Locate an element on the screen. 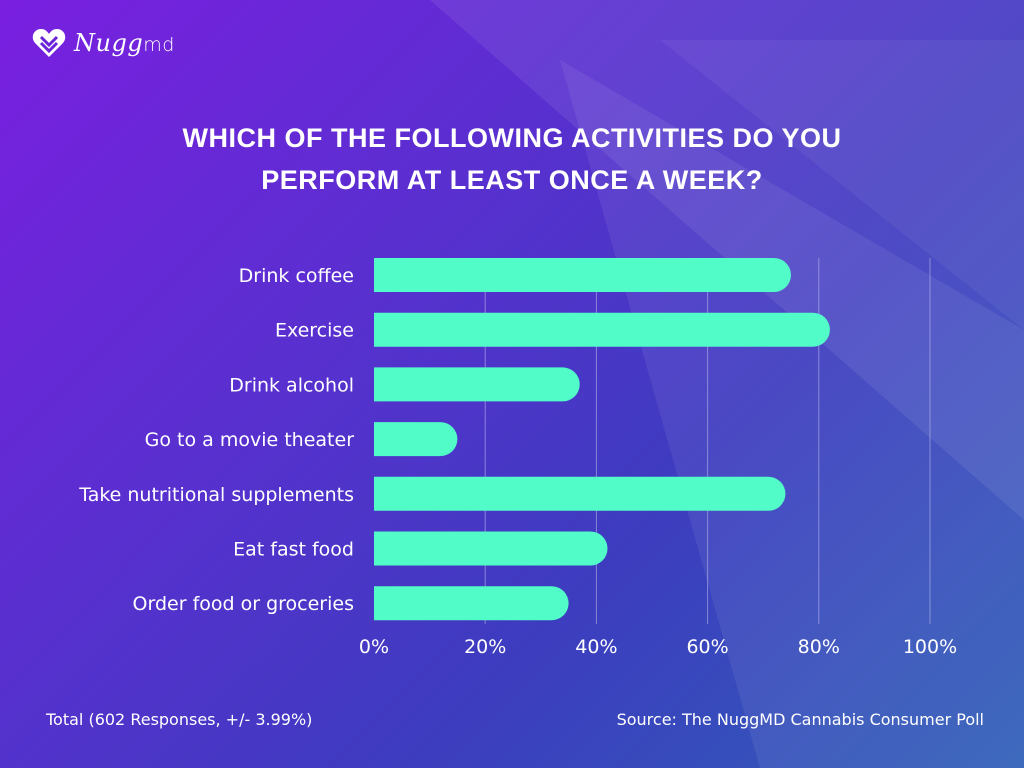 Image resolution: width=1024 pixels, height=768 pixels. category-label: Exercise is located at coordinates (314, 331).